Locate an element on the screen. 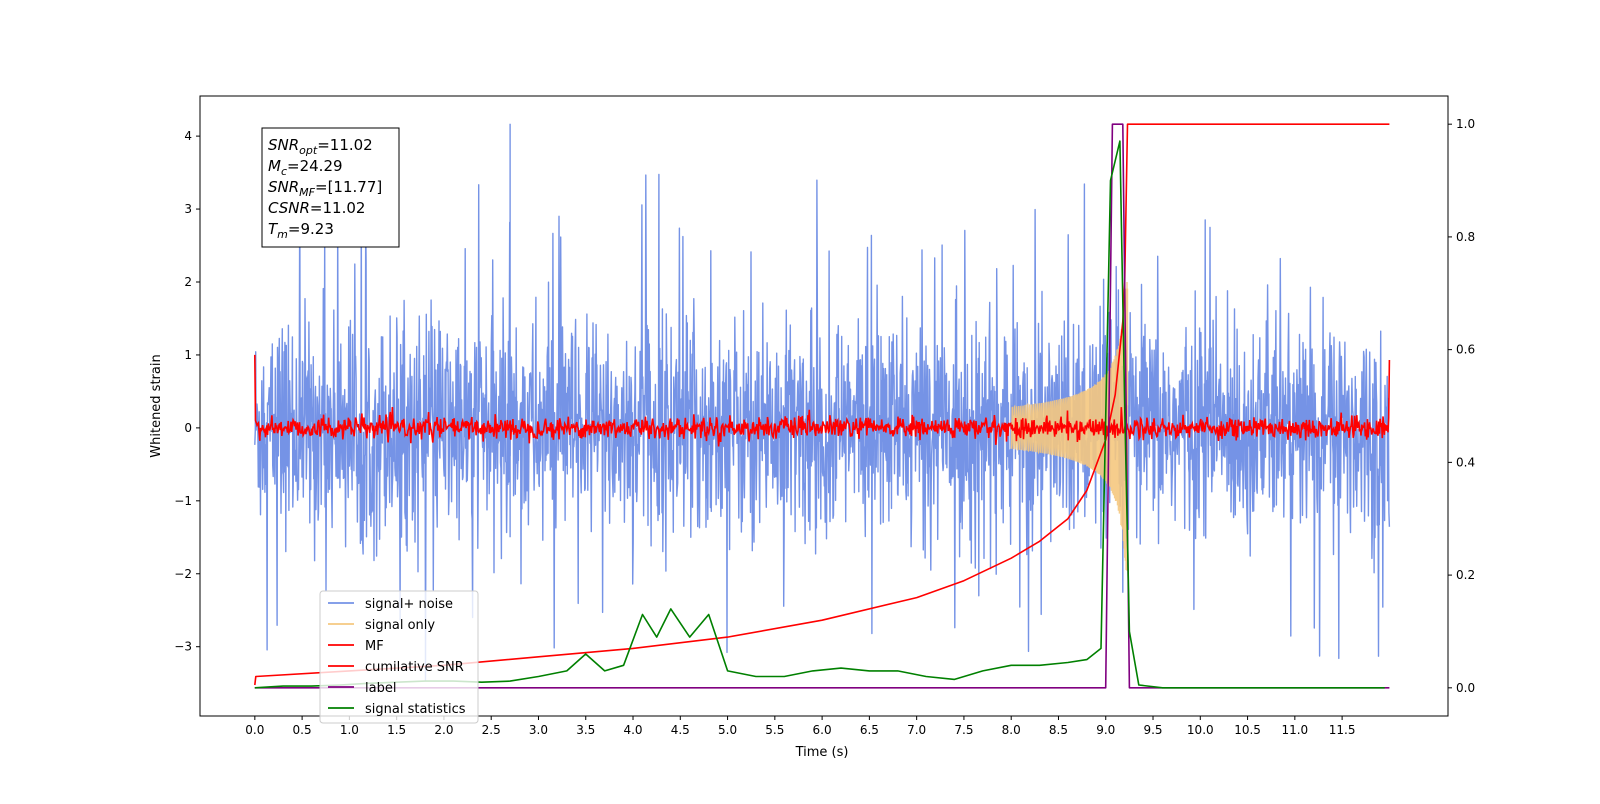 This screenshot has height=804, width=1600. legend-entry: signal only is located at coordinates (400, 625).